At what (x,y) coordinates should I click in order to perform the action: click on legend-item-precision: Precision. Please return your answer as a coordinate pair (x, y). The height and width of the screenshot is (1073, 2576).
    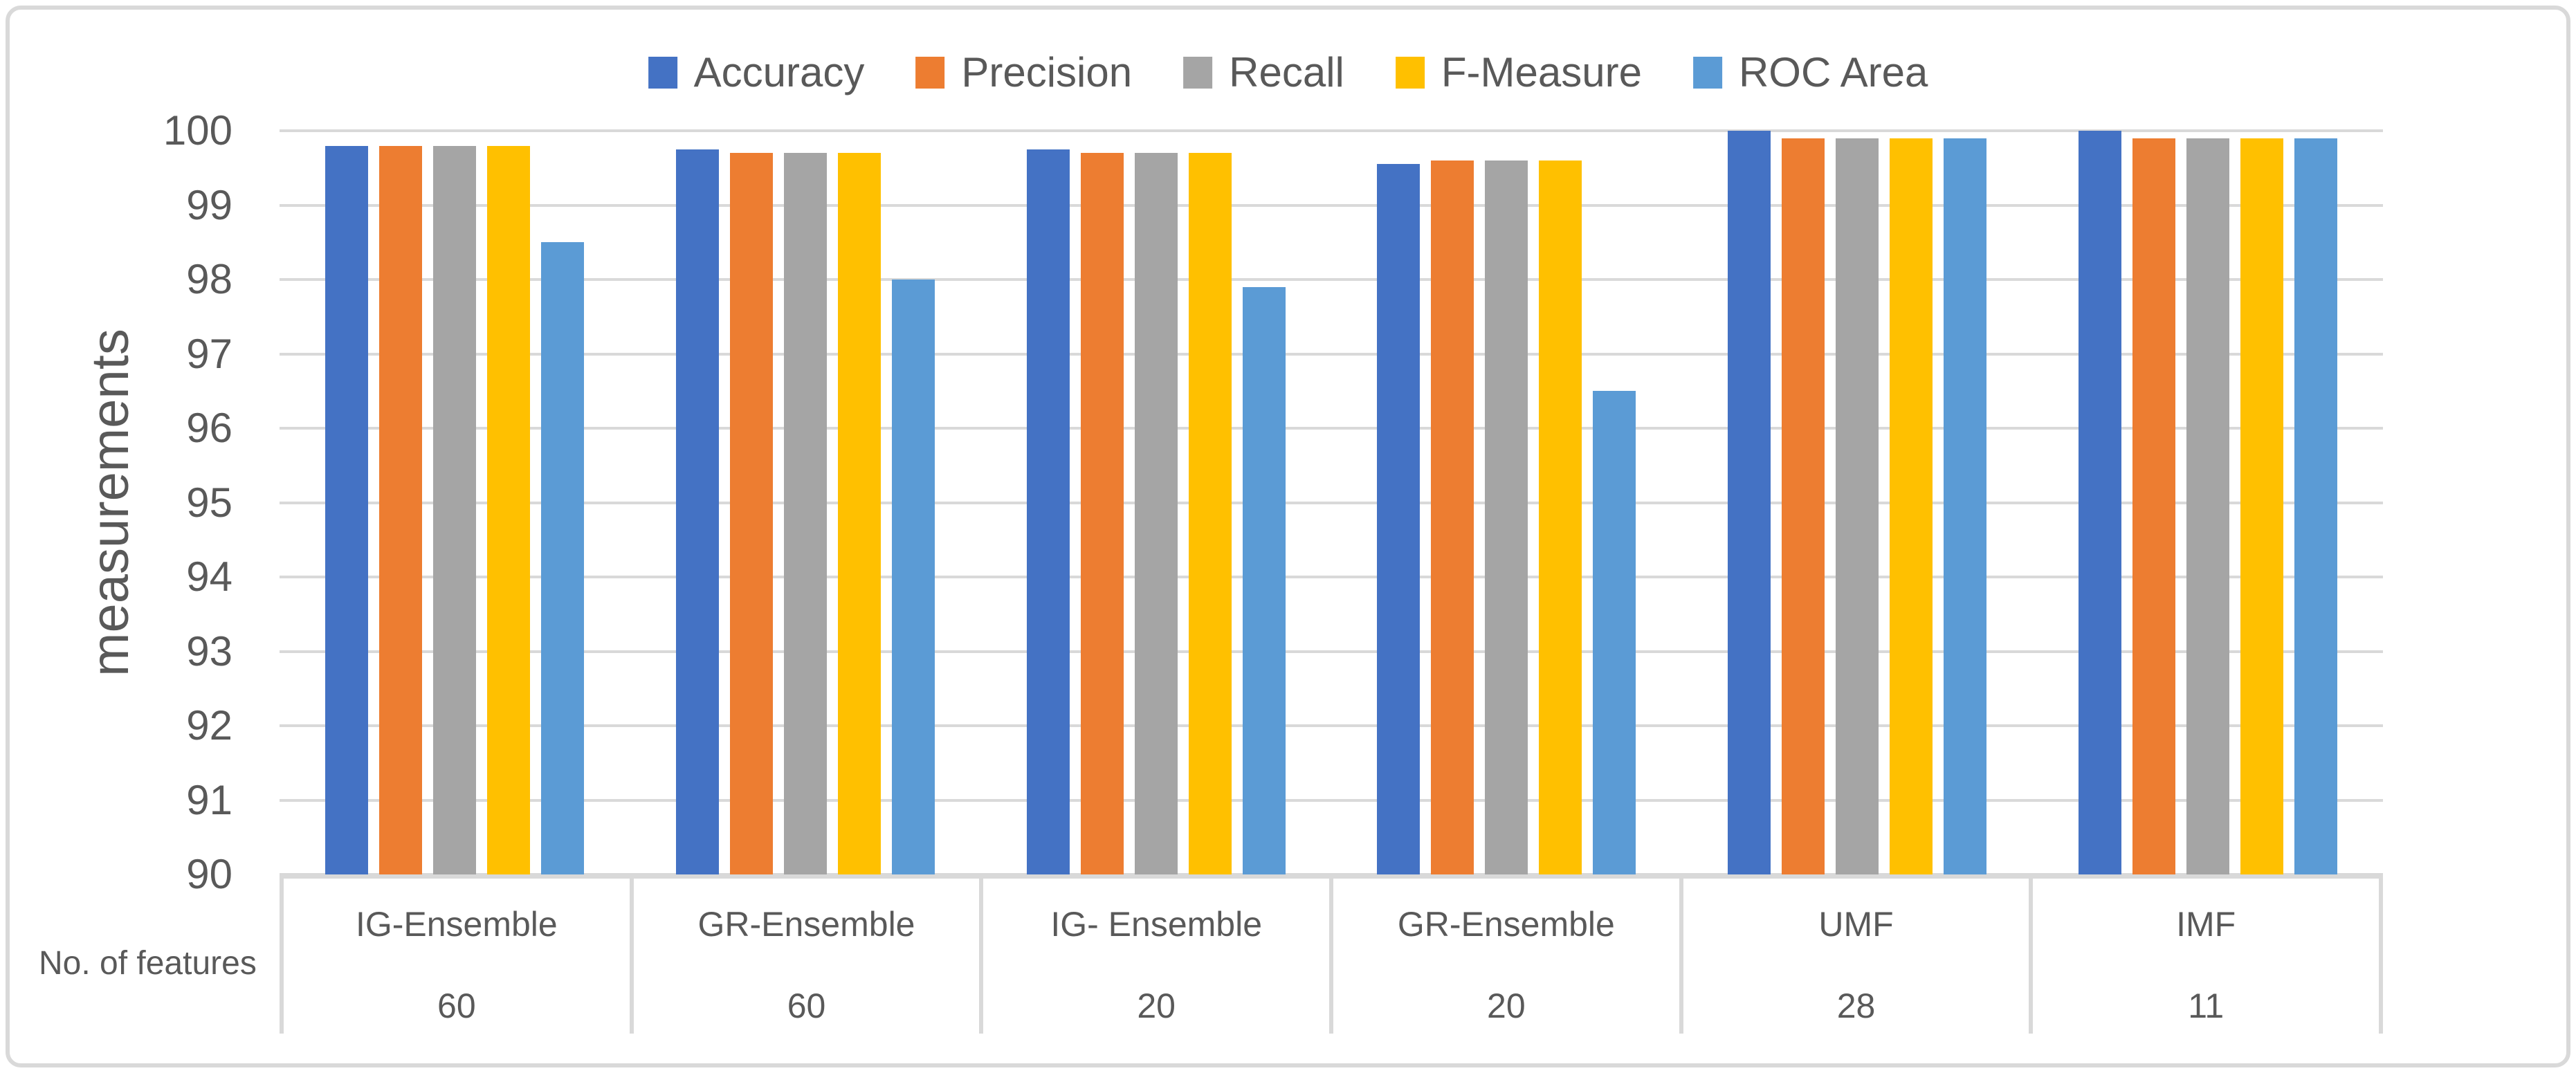
    Looking at the image, I should click on (1024, 72).